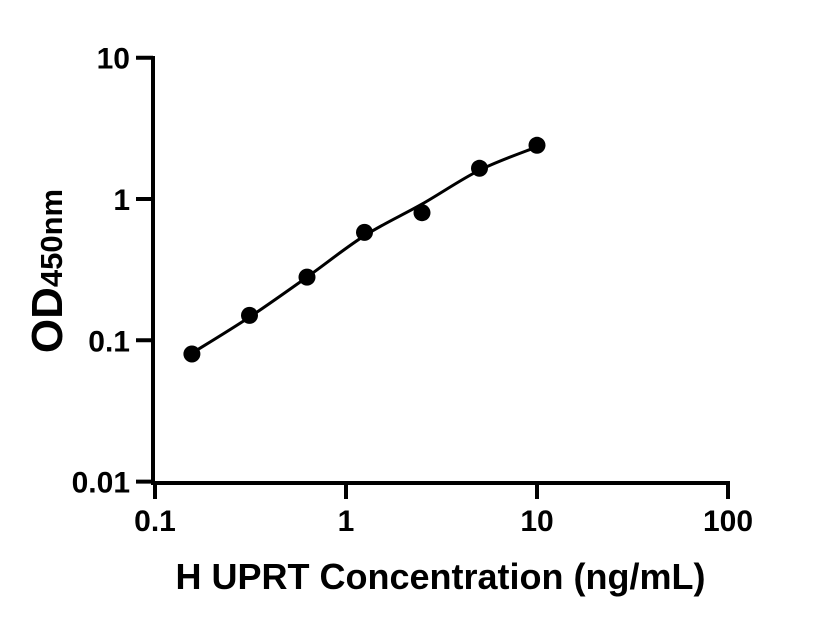  Describe the element at coordinates (101, 483) in the screenshot. I see `y-tick-label: 0.01` at that location.